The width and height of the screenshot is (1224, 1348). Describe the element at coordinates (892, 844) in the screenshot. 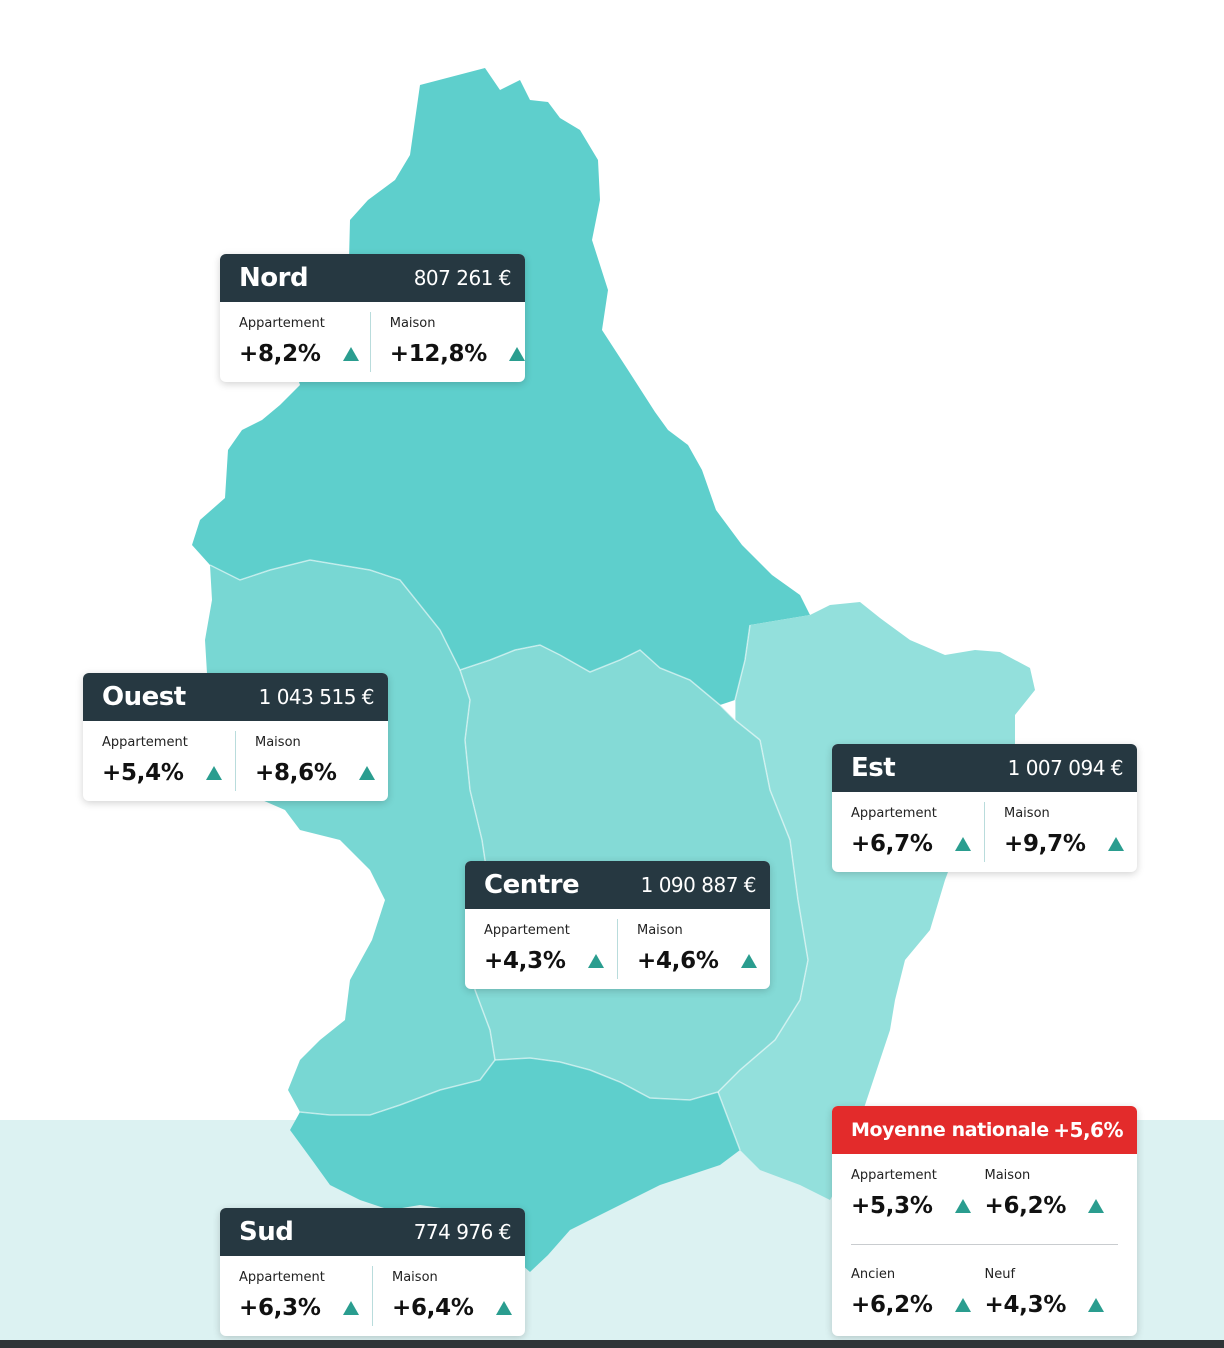

I see `appartement-change: +6,7%` at that location.